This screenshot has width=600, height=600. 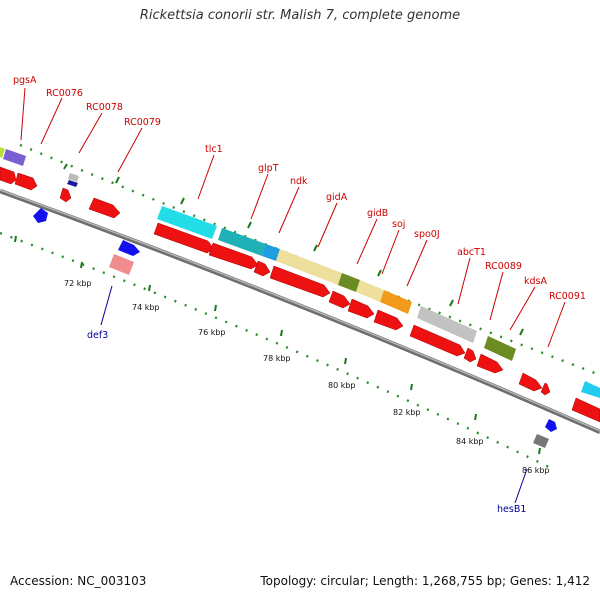 What do you see at coordinates (541, 441) in the screenshot?
I see `gene-hesB1-feature` at bounding box center [541, 441].